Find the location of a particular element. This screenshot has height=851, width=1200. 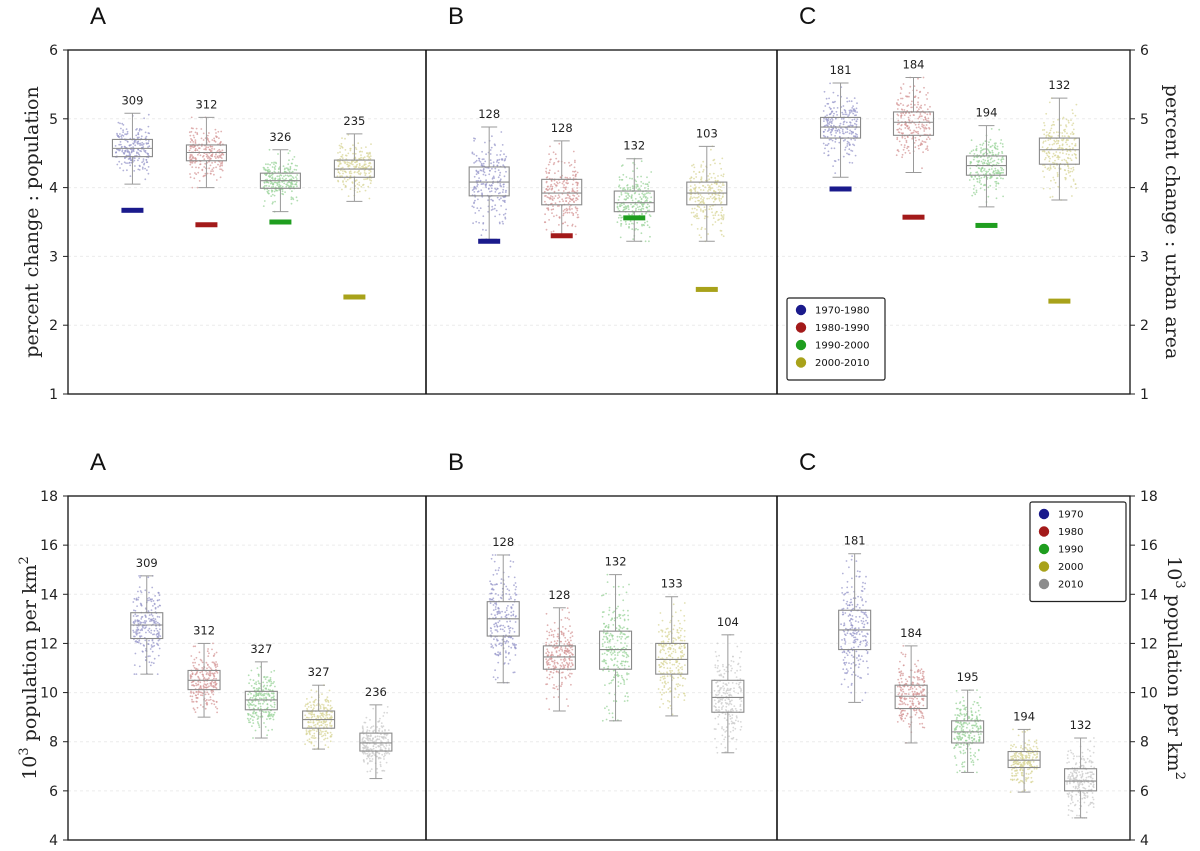

y-tick-label-left: 10 is located at coordinates (49, 694).